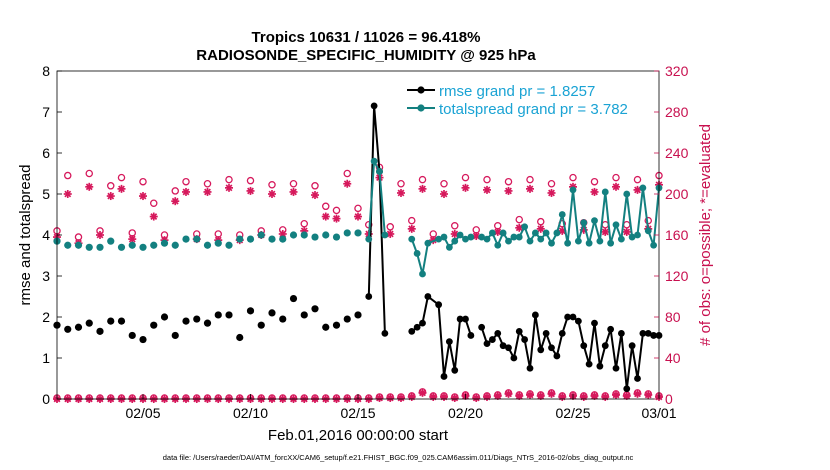 The width and height of the screenshot is (830, 470). I want to click on y-tick-label: 8, so click(46, 71).